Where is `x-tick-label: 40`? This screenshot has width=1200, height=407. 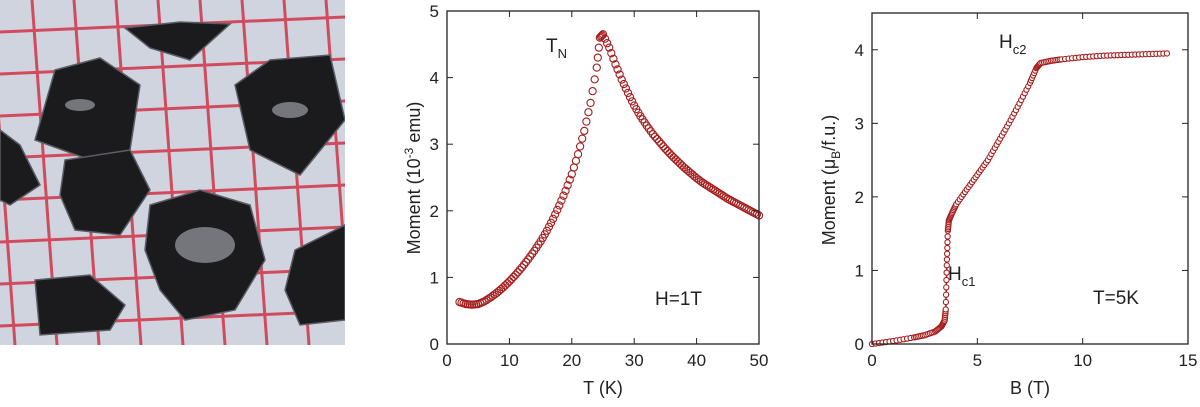
x-tick-label: 40 is located at coordinates (696, 360).